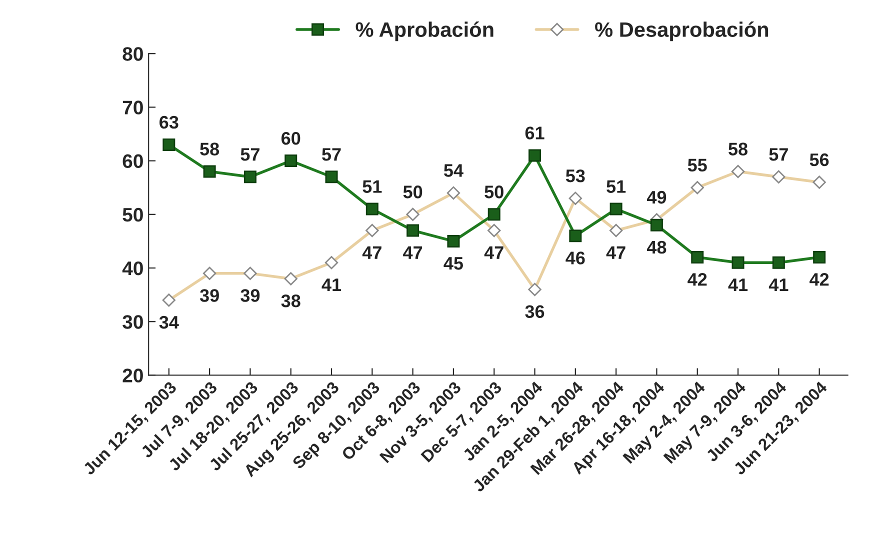 Image resolution: width=874 pixels, height=536 pixels. What do you see at coordinates (132, 375) in the screenshot?
I see `y-tick-label: 20` at bounding box center [132, 375].